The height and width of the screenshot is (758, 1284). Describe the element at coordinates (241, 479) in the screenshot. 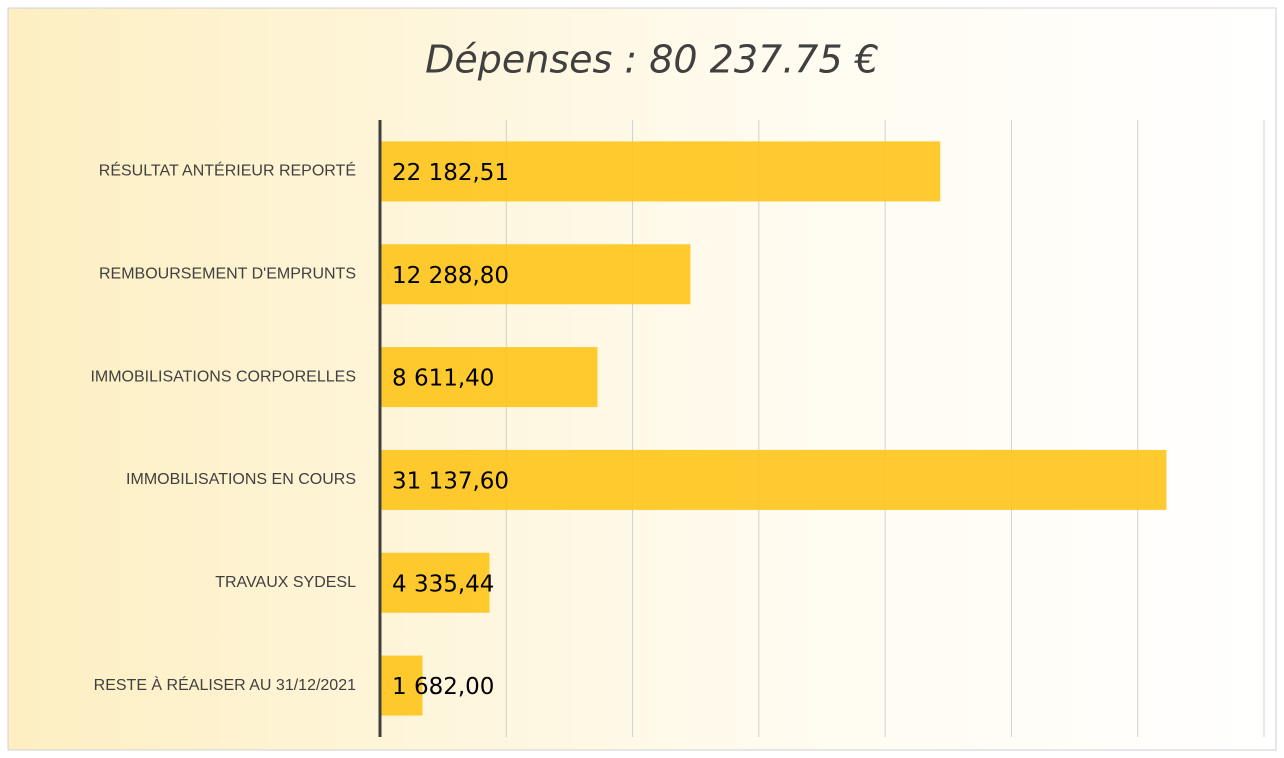

I see `y-tick-label: IMMOBILISATIONS EN COURS` at that location.